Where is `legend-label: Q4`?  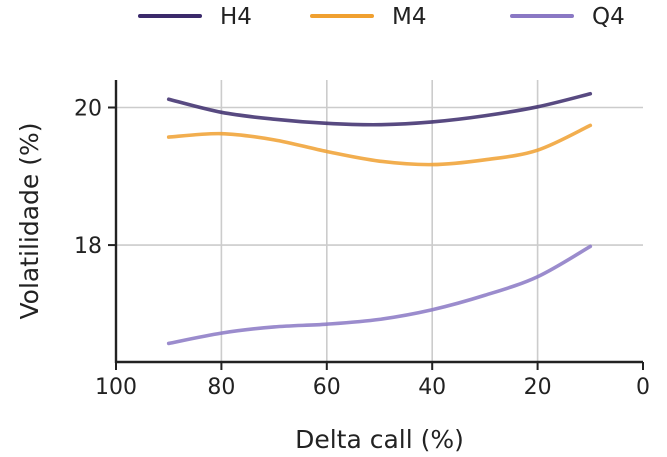
legend-label: Q4 is located at coordinates (608, 17).